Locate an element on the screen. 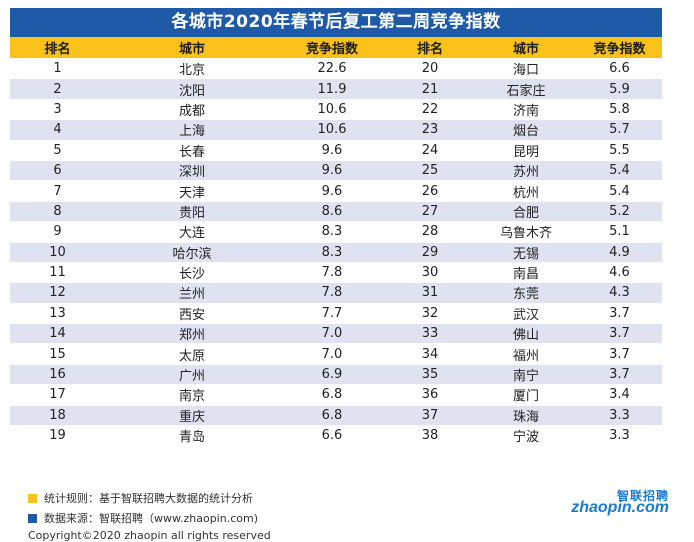  cell-city-left: 太原 is located at coordinates (192, 354).